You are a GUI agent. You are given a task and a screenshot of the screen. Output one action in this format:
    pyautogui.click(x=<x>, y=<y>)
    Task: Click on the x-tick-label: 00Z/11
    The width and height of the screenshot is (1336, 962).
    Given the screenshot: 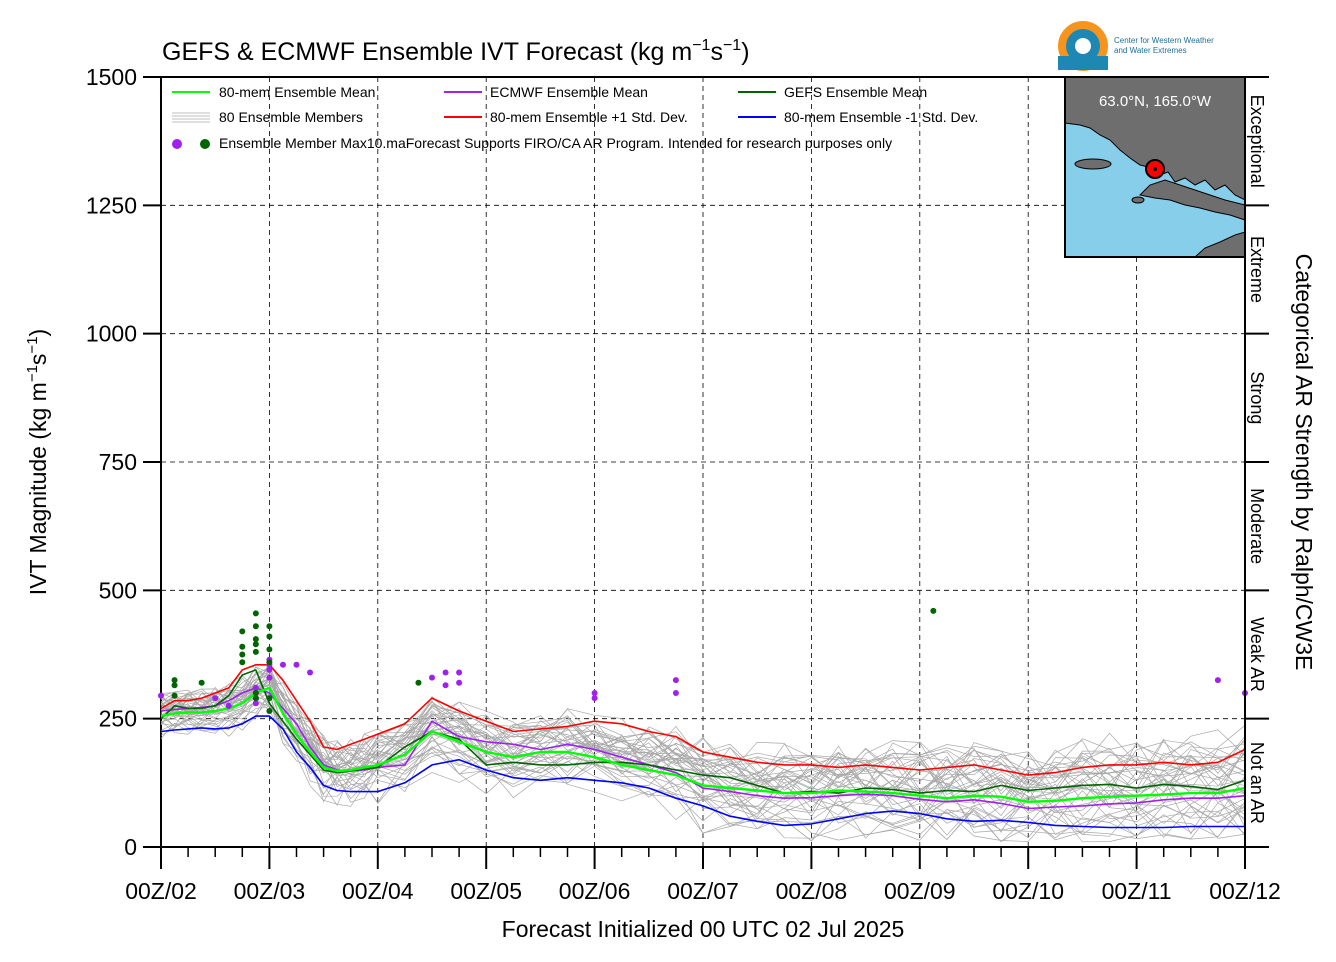 What is the action you would take?
    pyautogui.click(x=1137, y=891)
    